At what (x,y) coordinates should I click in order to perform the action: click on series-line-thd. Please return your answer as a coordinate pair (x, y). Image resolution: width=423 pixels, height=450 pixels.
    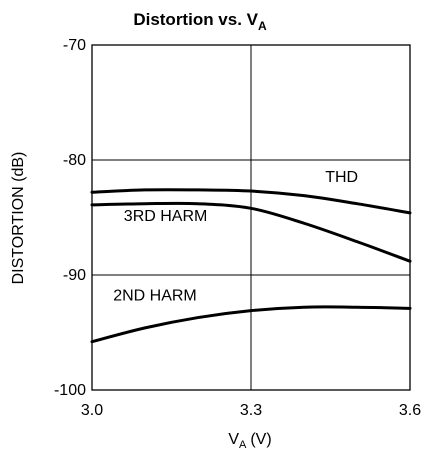
    Looking at the image, I should click on (251, 201).